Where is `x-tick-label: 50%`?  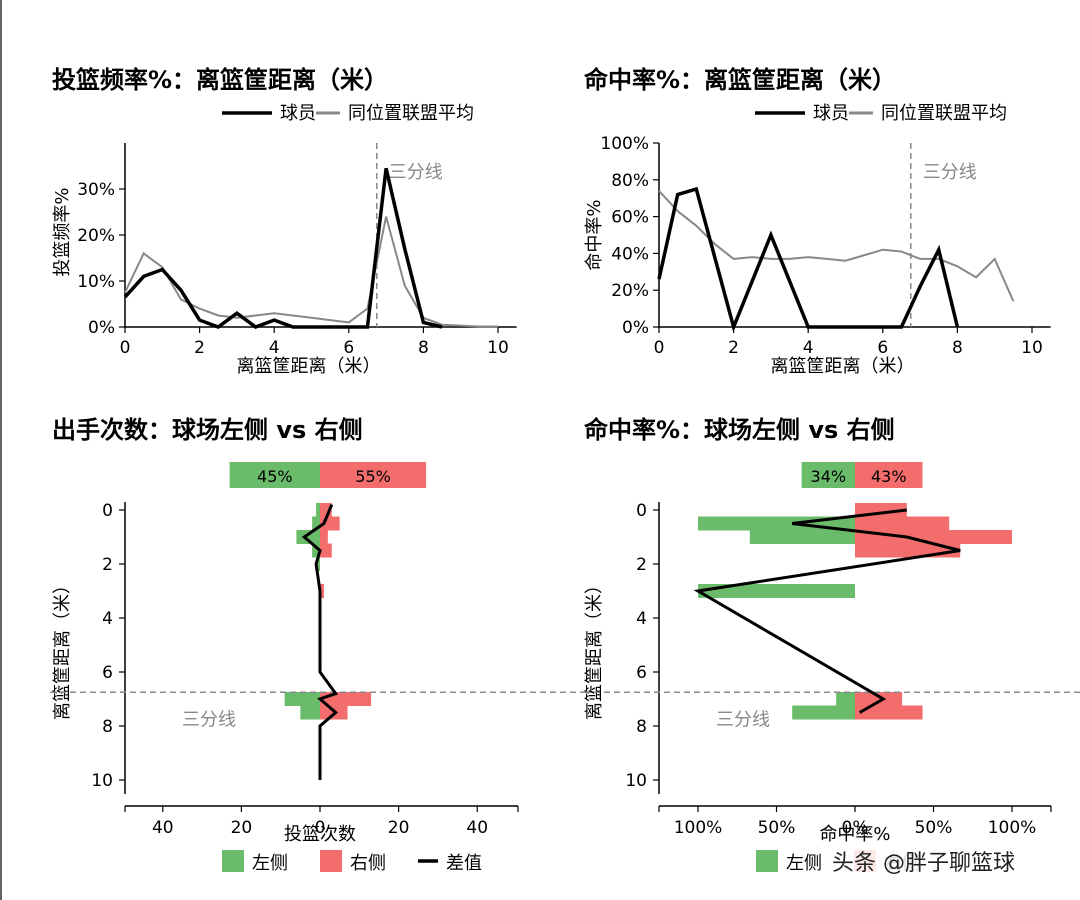
x-tick-label: 50% is located at coordinates (934, 828).